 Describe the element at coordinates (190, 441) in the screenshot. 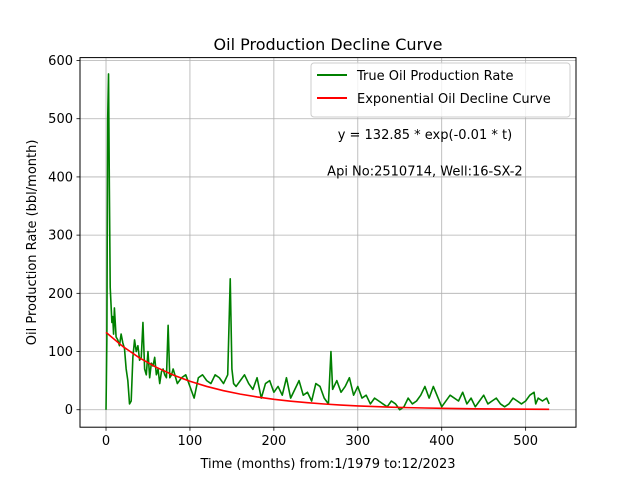

I see `x-tick-label: 100` at that location.